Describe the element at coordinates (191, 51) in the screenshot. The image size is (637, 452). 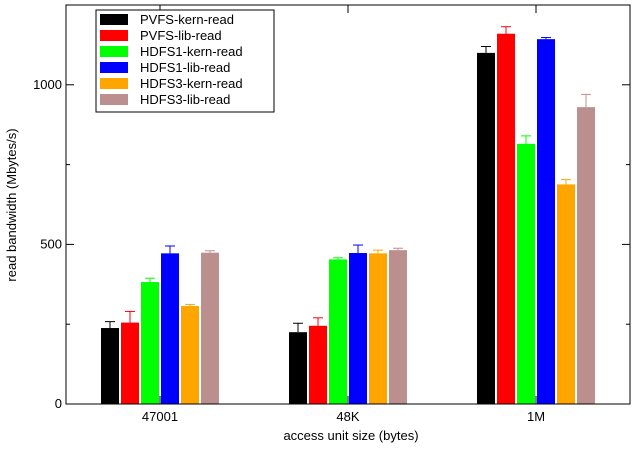
I see `legend-label: HDFS1-kern-read` at that location.